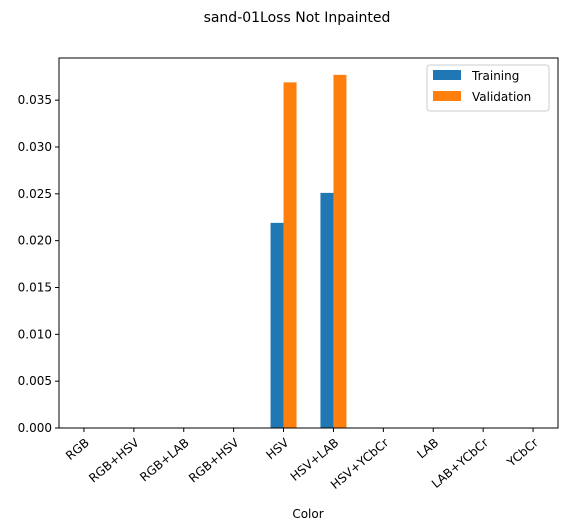 The image size is (568, 530). Describe the element at coordinates (35, 381) in the screenshot. I see `y-tick-label: 0.005` at that location.